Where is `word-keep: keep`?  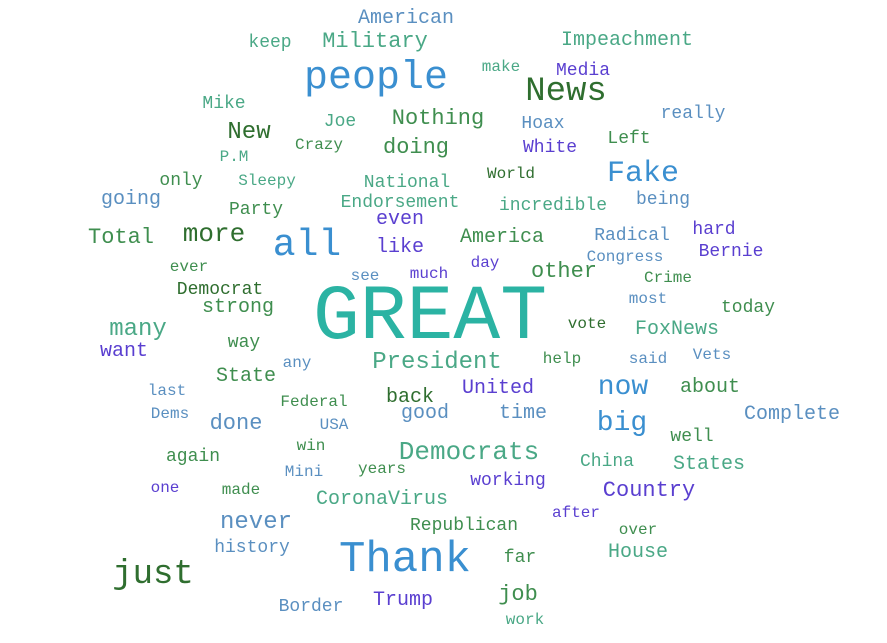
word-keep: keep is located at coordinates (270, 43).